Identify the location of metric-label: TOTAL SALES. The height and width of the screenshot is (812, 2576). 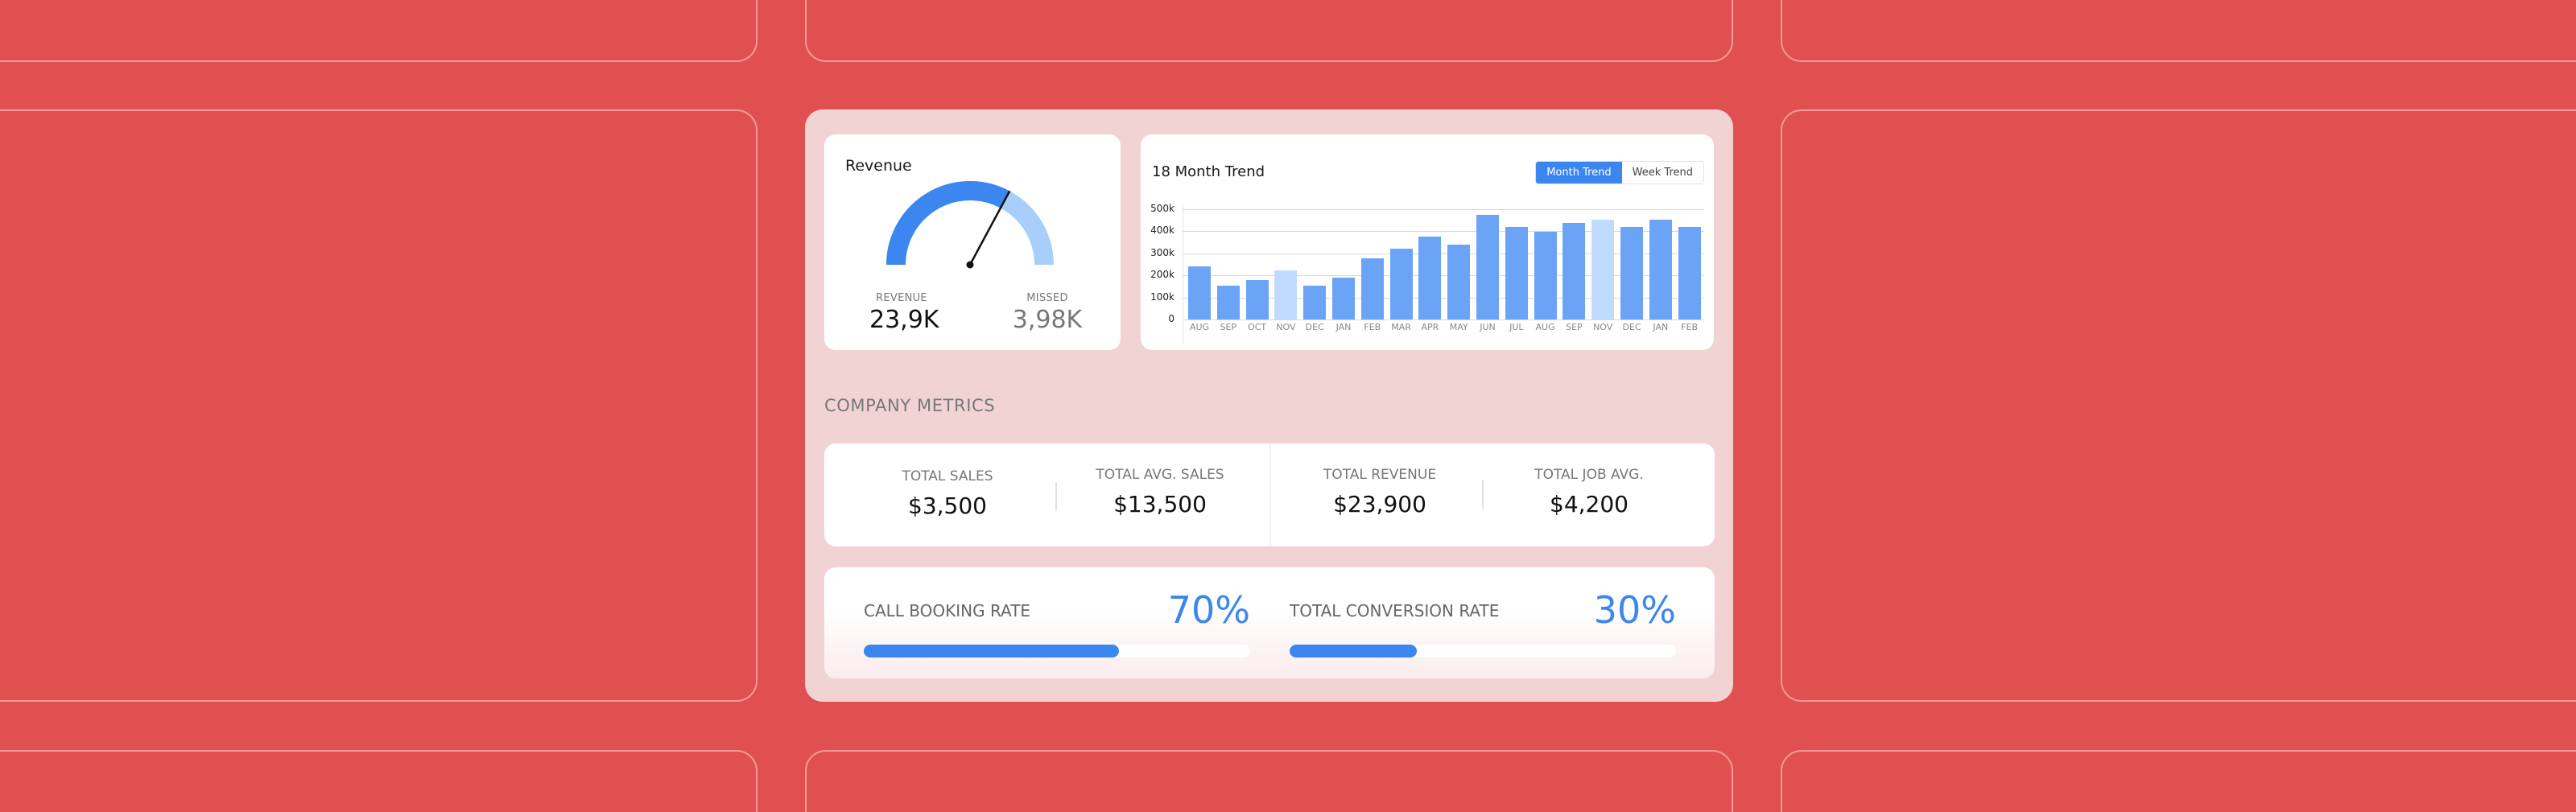
(947, 476).